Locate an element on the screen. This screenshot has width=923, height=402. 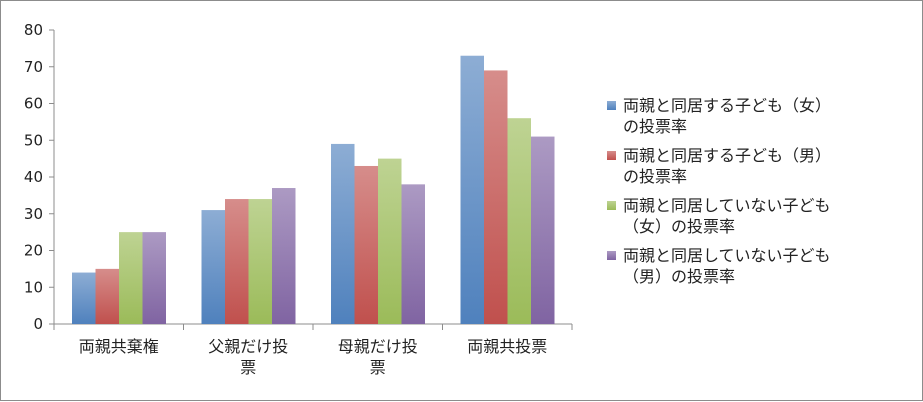
legend-label-series-1: 両親と同居する子ども（女） の投票率 is located at coordinates (727, 116).